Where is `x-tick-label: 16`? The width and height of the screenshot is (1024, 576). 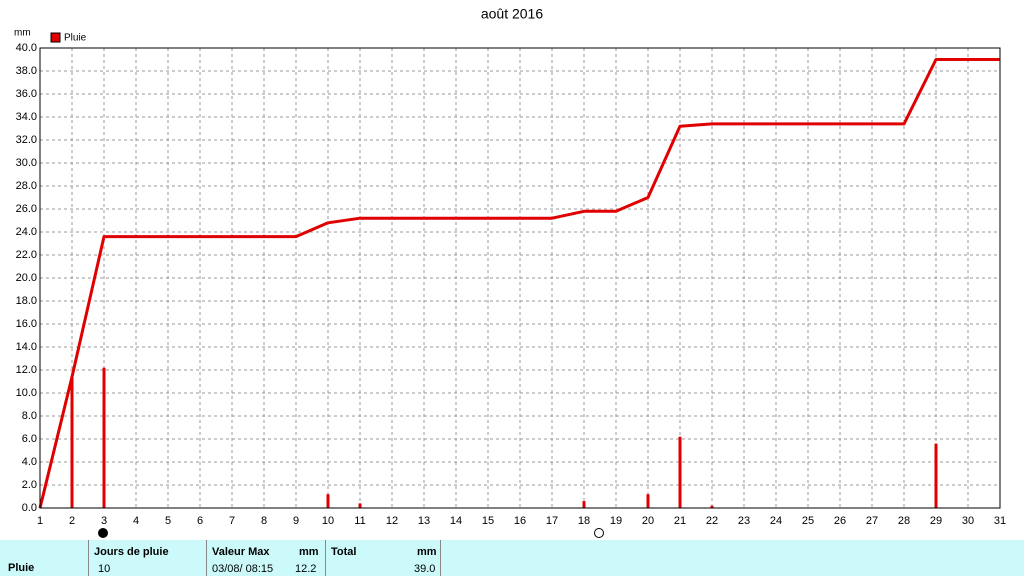 x-tick-label: 16 is located at coordinates (520, 521).